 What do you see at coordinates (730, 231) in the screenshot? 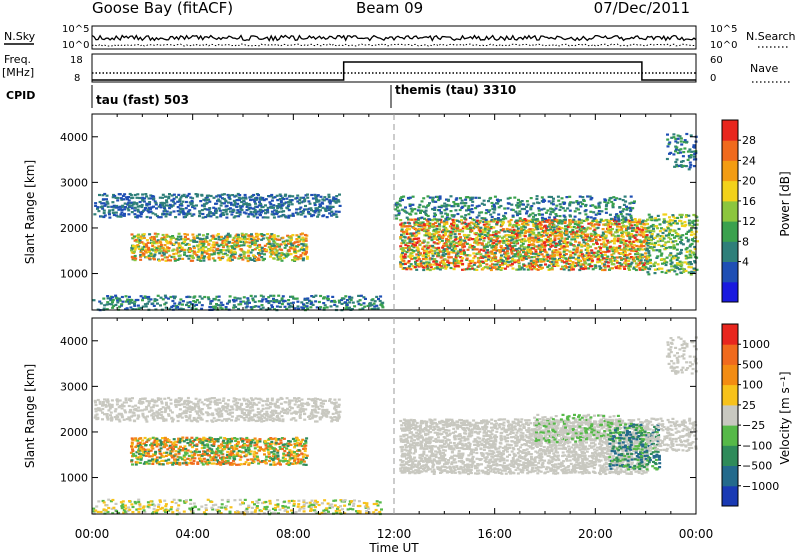
I see `colorbar-swatch` at bounding box center [730, 231].